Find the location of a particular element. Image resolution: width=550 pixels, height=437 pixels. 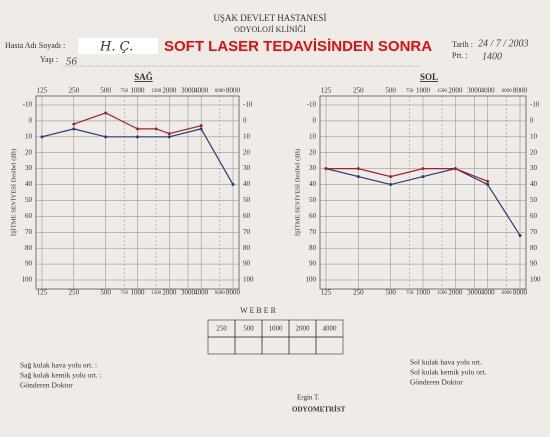

redaction is located at coordinates (118, 46).